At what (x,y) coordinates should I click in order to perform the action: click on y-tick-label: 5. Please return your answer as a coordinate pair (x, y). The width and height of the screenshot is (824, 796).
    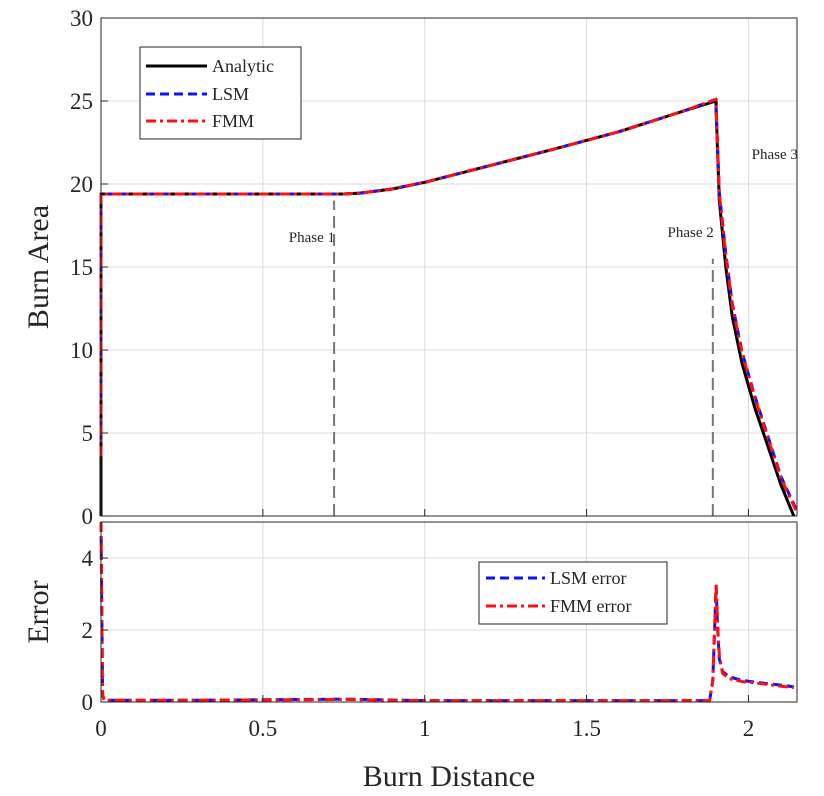
    Looking at the image, I should click on (88, 433).